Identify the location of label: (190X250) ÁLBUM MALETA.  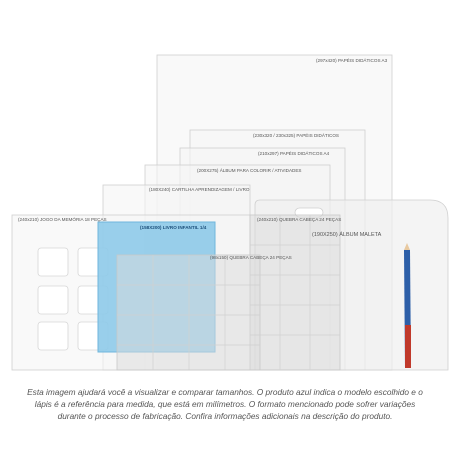
(347, 234).